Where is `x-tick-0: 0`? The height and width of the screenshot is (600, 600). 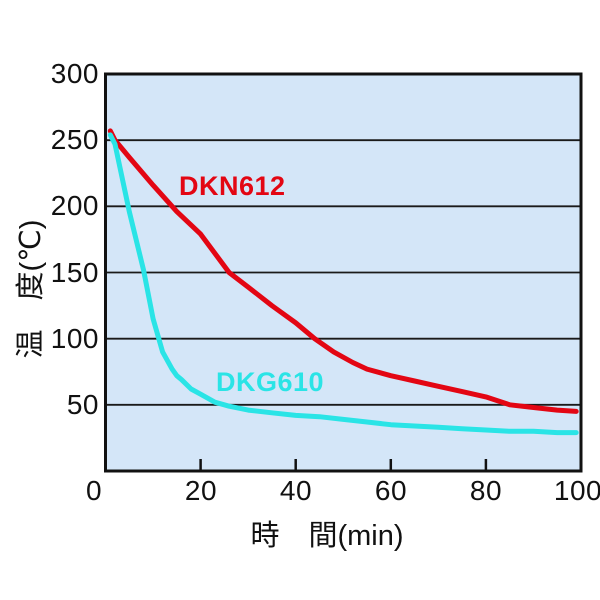
x-tick-0: 0 is located at coordinates (94, 490).